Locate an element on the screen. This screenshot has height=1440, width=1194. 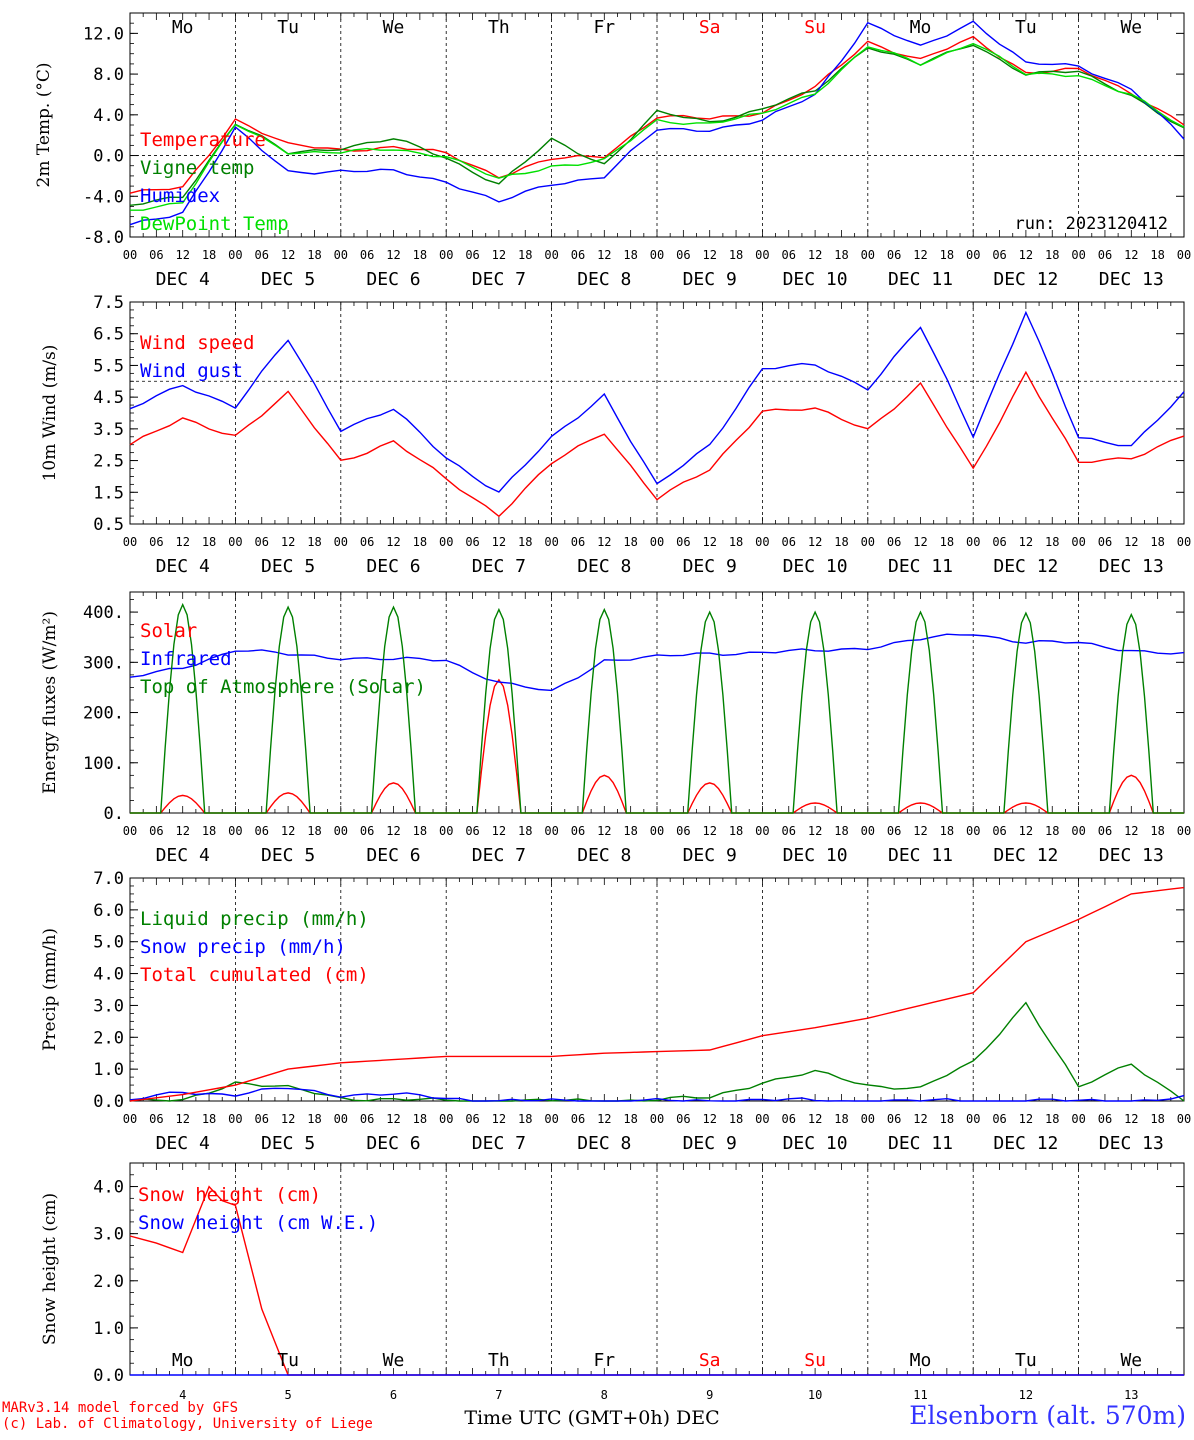
date-label: DEC 10 is located at coordinates (815, 1143).